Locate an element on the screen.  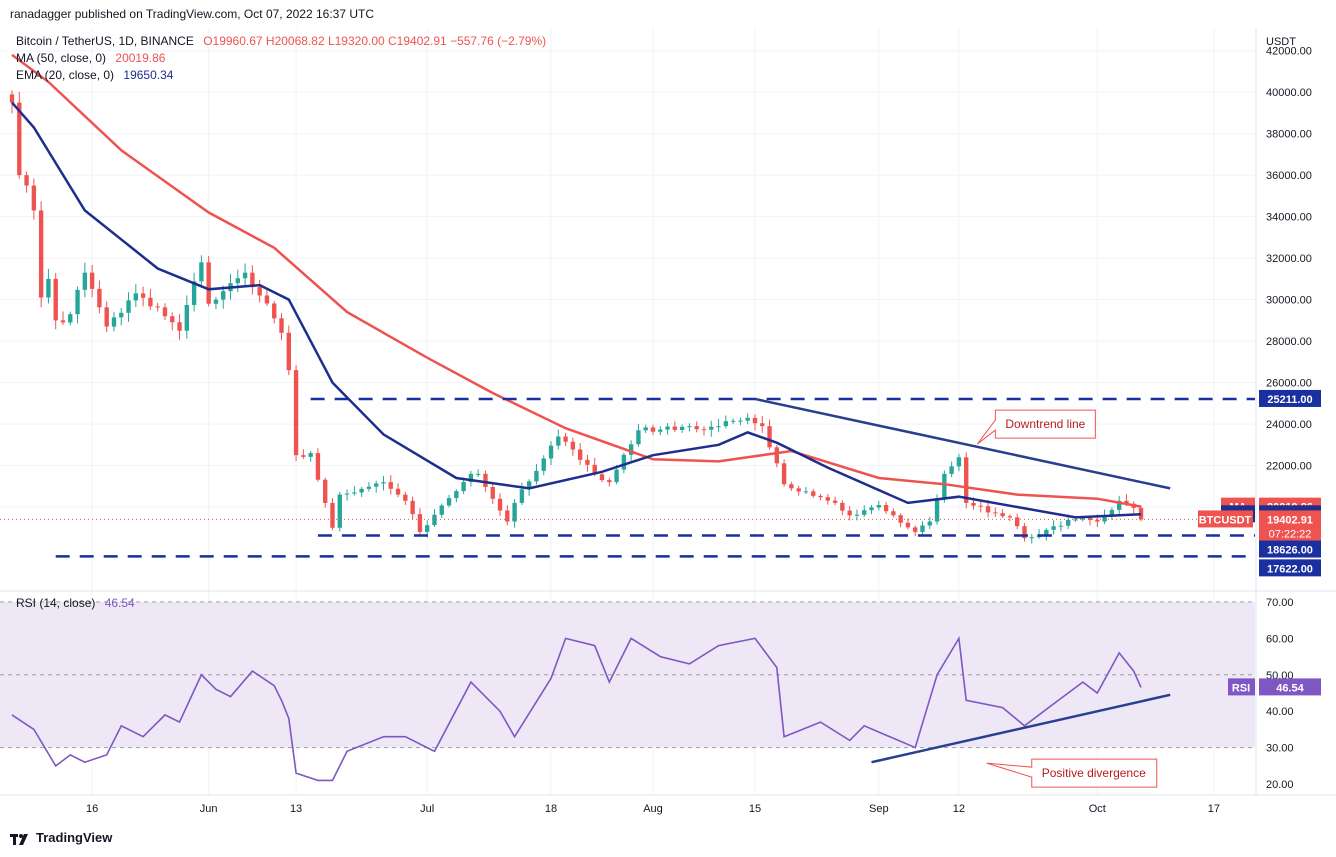
symbol-tag: BTCUSDT is located at coordinates (1225, 520).